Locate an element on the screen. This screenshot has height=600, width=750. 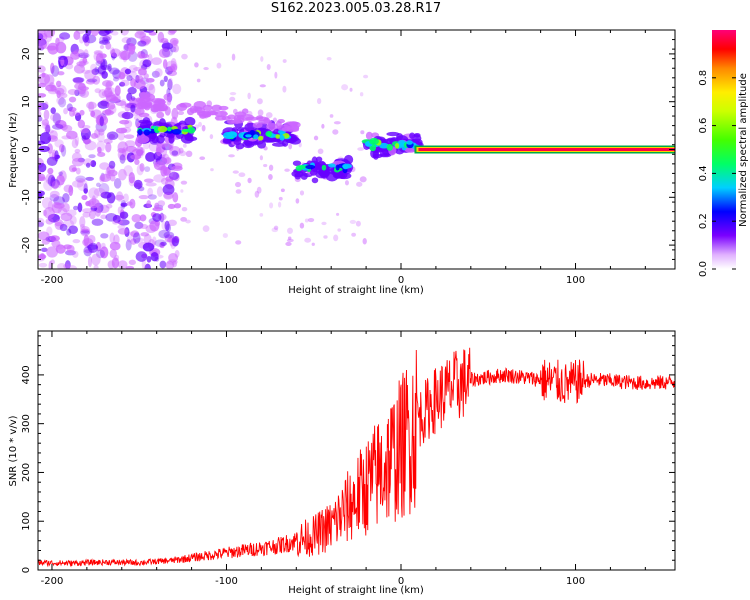
colorbar-ticks: 0.0 0.2 0.4 0.6 0.8 is located at coordinates (717, 173).